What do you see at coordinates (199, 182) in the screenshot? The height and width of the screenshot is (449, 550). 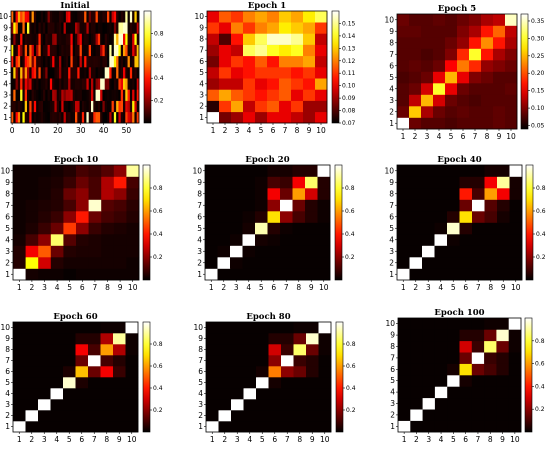 I see `y-tick-label: 9` at bounding box center [199, 182].